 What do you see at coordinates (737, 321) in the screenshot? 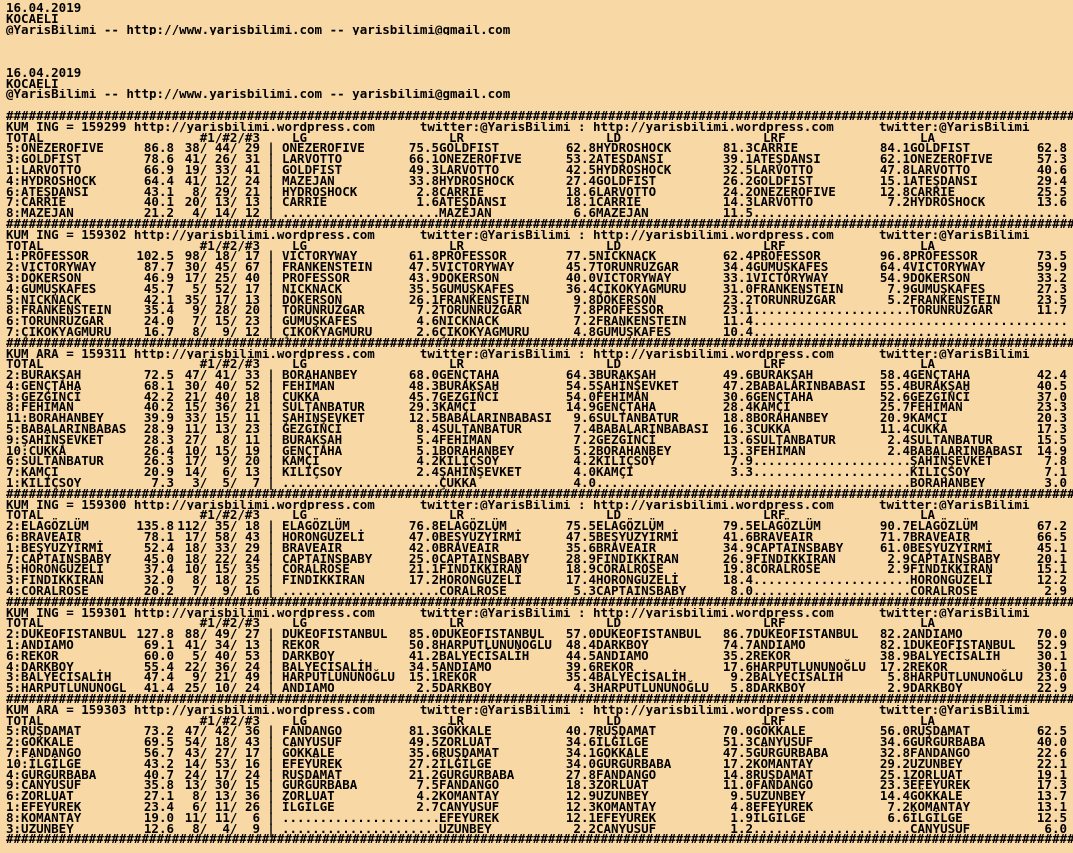
I see `ld-value: 11.4` at bounding box center [737, 321].